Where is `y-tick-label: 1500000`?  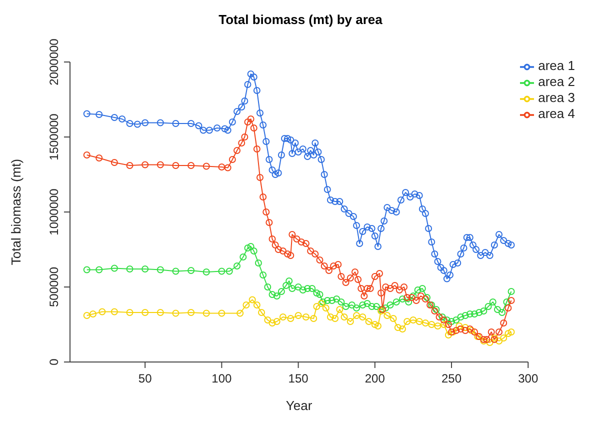 y-tick-label: 1500000 is located at coordinates (54, 136).